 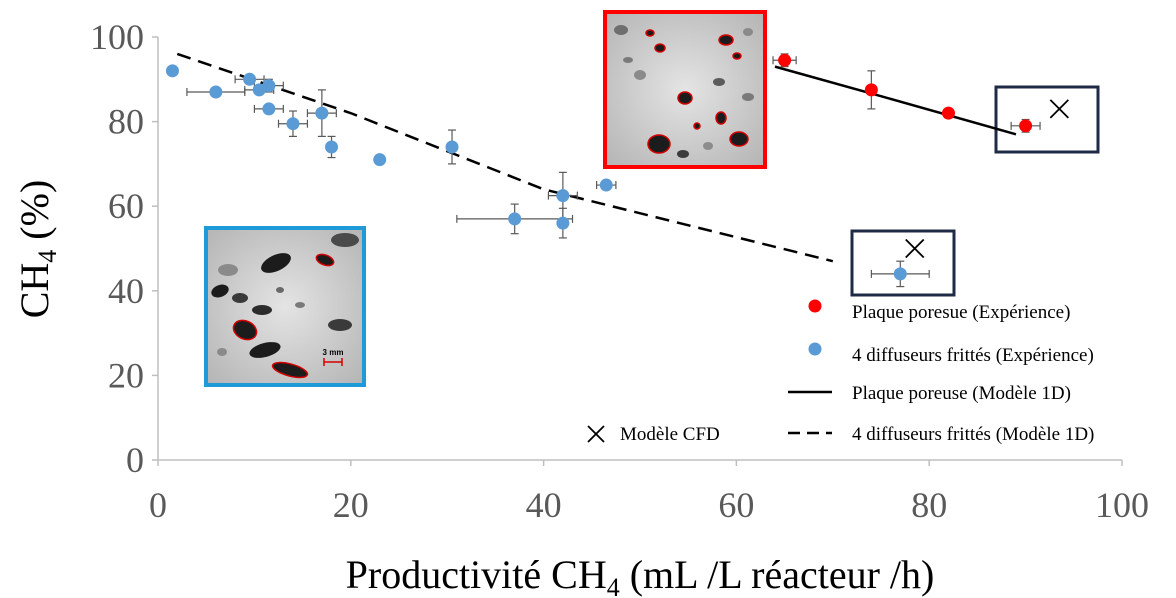 What do you see at coordinates (333, 362) in the screenshot?
I see `scale-bar` at bounding box center [333, 362].